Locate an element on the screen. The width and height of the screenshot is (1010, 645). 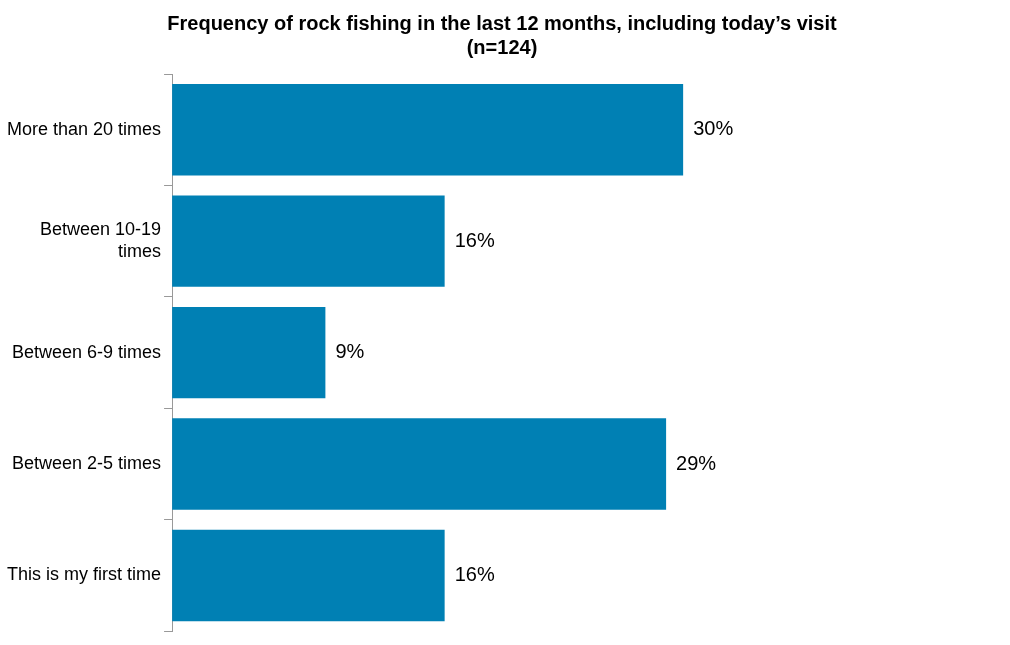
y-tick-label: Between 2-5 times is located at coordinates (86, 463).